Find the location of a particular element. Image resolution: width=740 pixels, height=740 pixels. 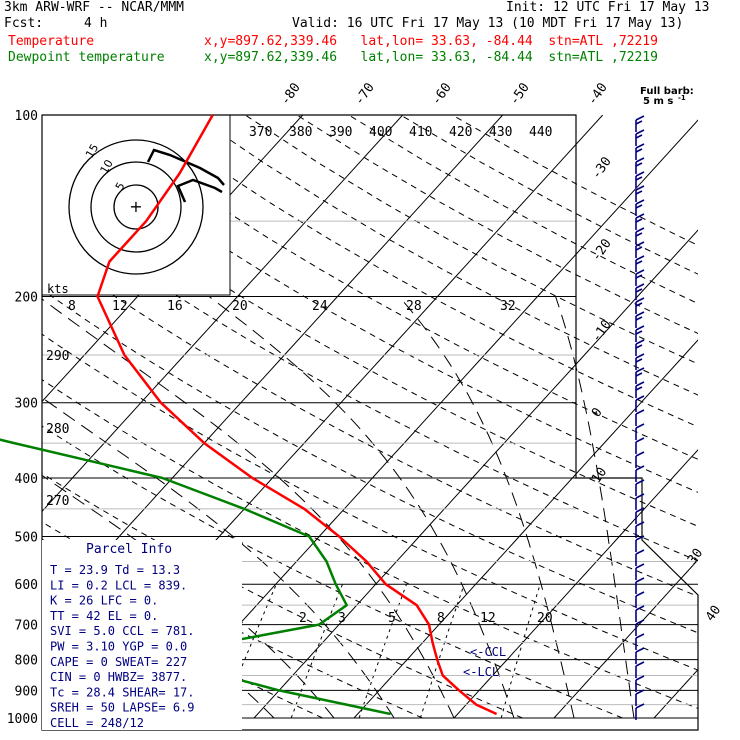

hodograph-ring-label: 15 is located at coordinates (92, 151).